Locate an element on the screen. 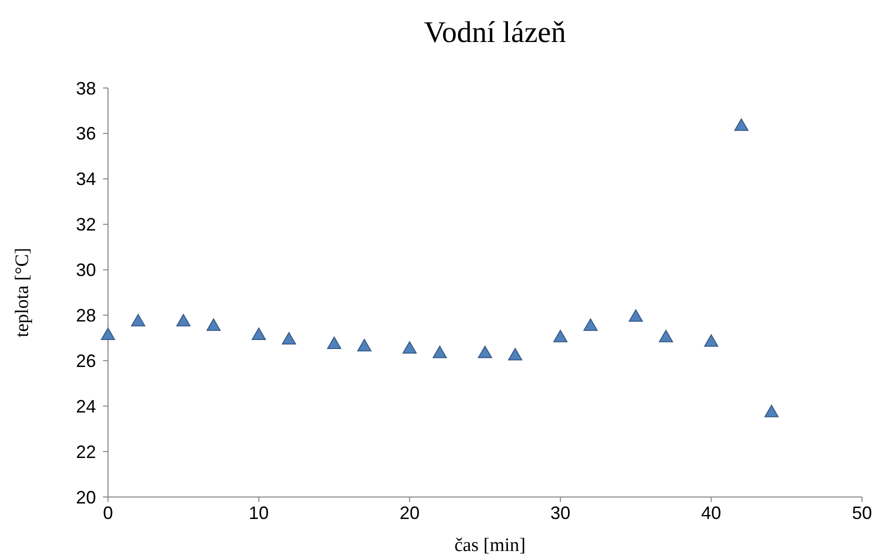 The width and height of the screenshot is (877, 556). x-axis-title: čas [min] is located at coordinates (490, 545).